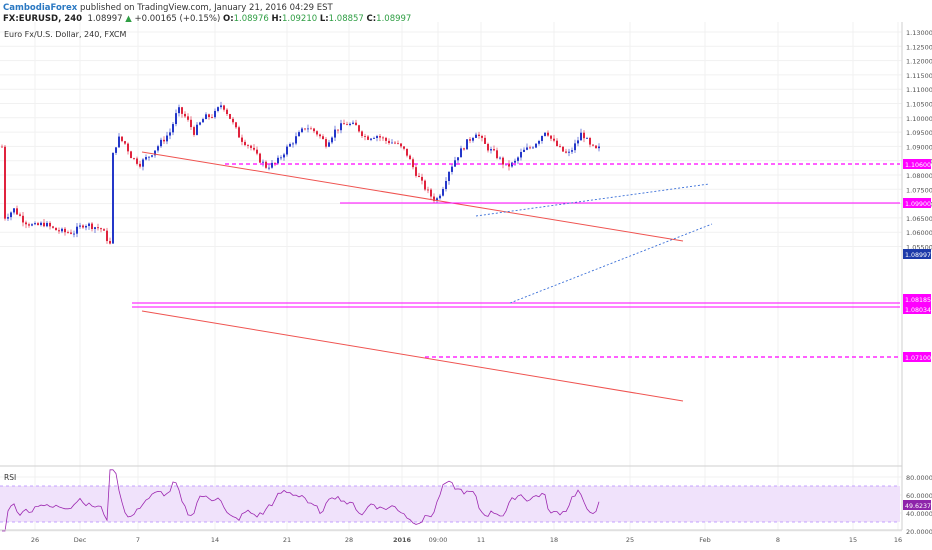 The height and width of the screenshot is (550, 932). What do you see at coordinates (412, 356) in the screenshot?
I see `channel-lower-trendline` at bounding box center [412, 356].